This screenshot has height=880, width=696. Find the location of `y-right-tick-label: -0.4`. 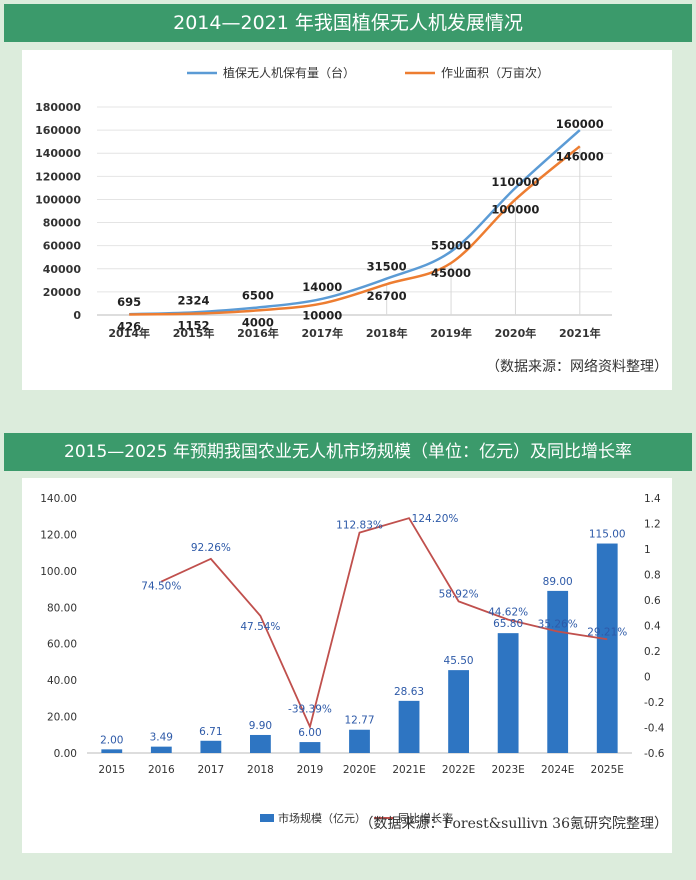

y-right-tick-label: -0.4 is located at coordinates (654, 729).